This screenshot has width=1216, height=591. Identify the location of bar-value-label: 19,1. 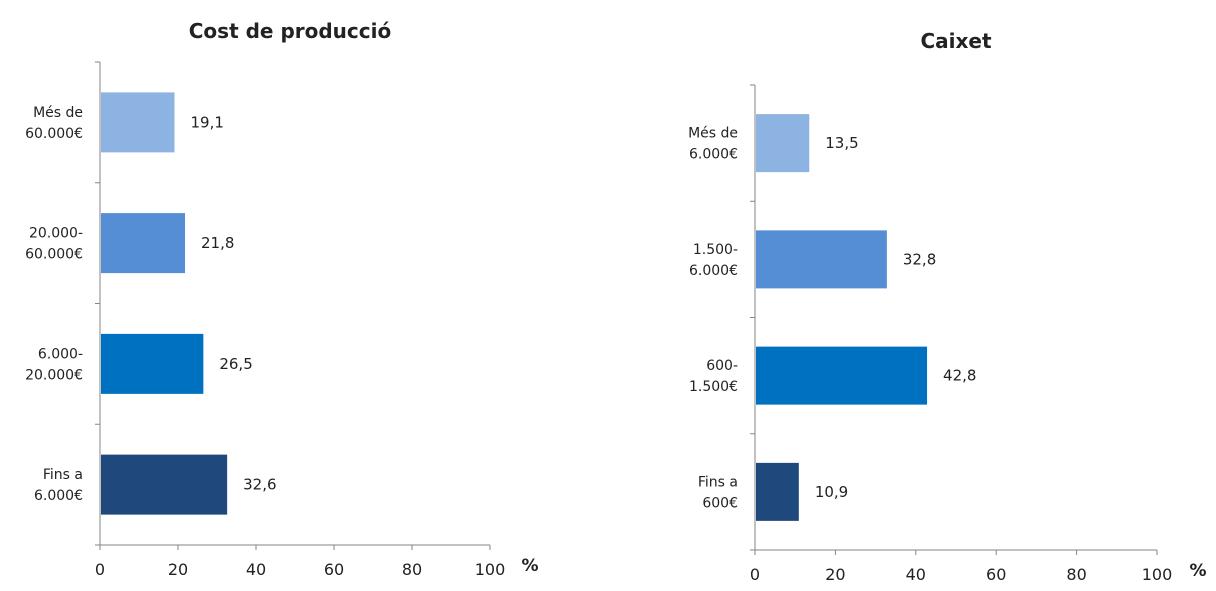
(206, 122).